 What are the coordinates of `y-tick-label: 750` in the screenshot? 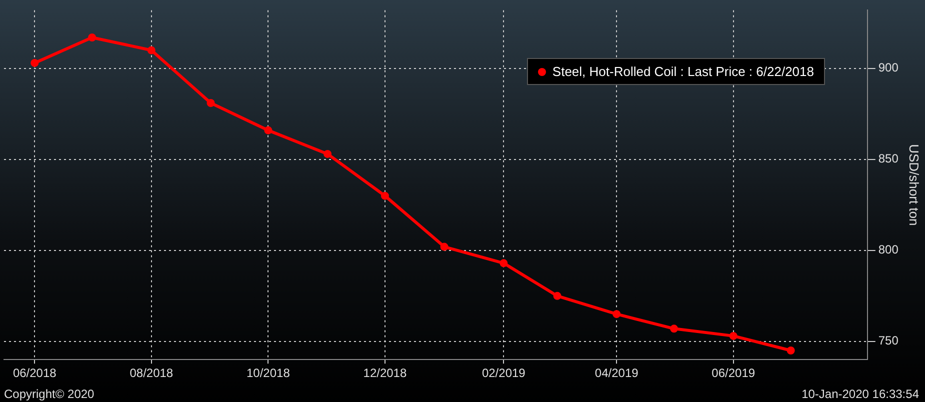 It's located at (888, 341).